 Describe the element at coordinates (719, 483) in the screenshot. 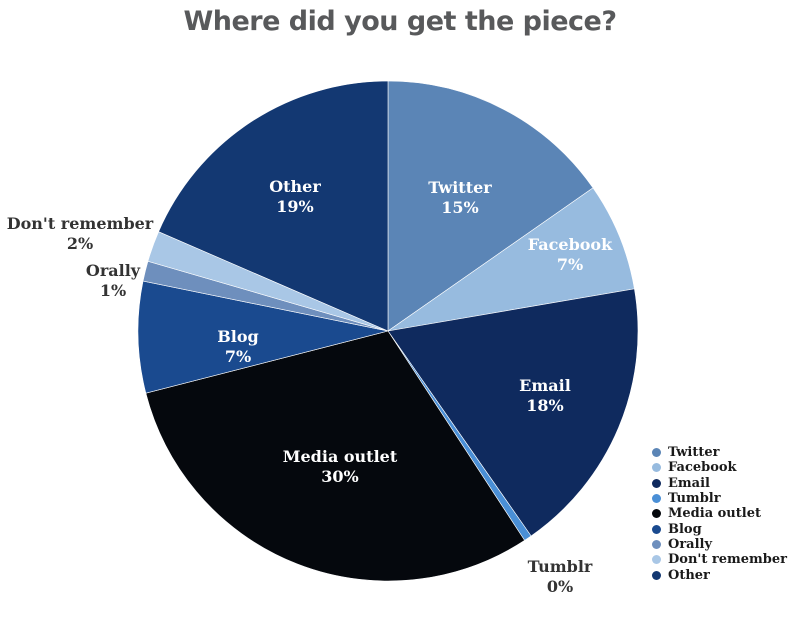

I see `legend-item: Email` at that location.